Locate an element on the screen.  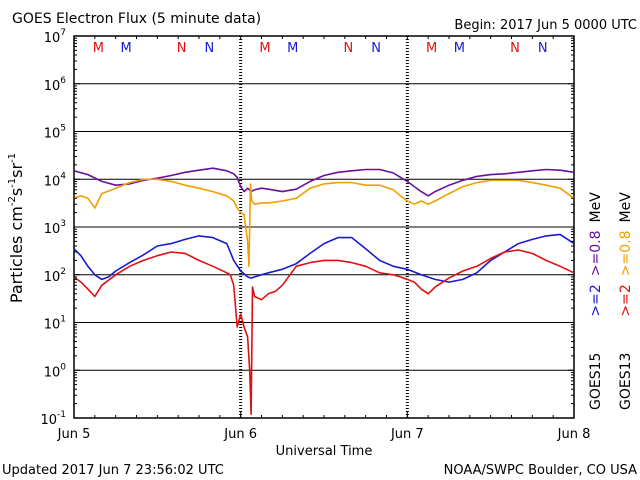
y-axis-sr: sr is located at coordinates (16, 170).